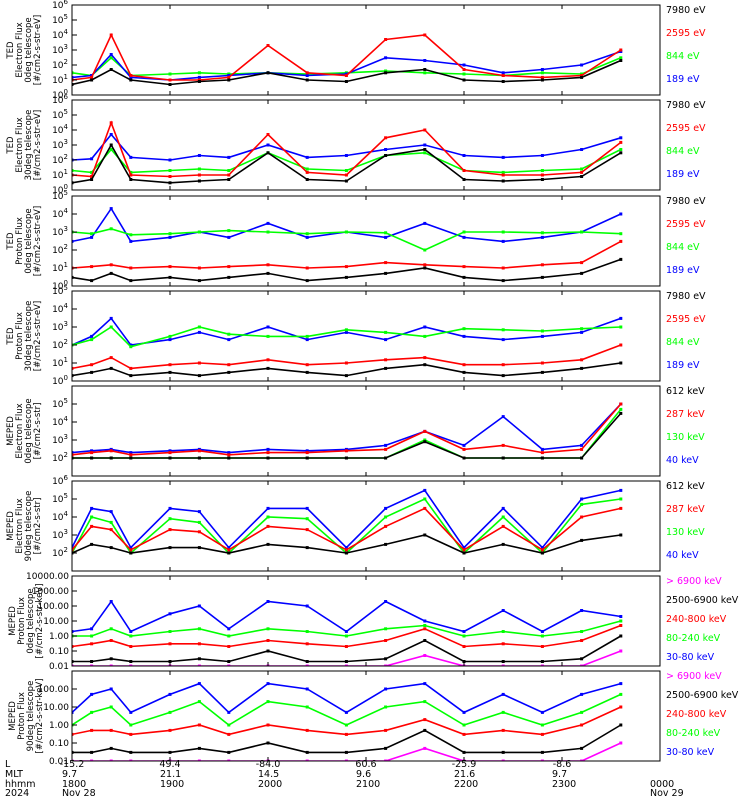 This screenshot has width=750, height=800. I want to click on legend-entry: > 6900 keV, so click(694, 581).